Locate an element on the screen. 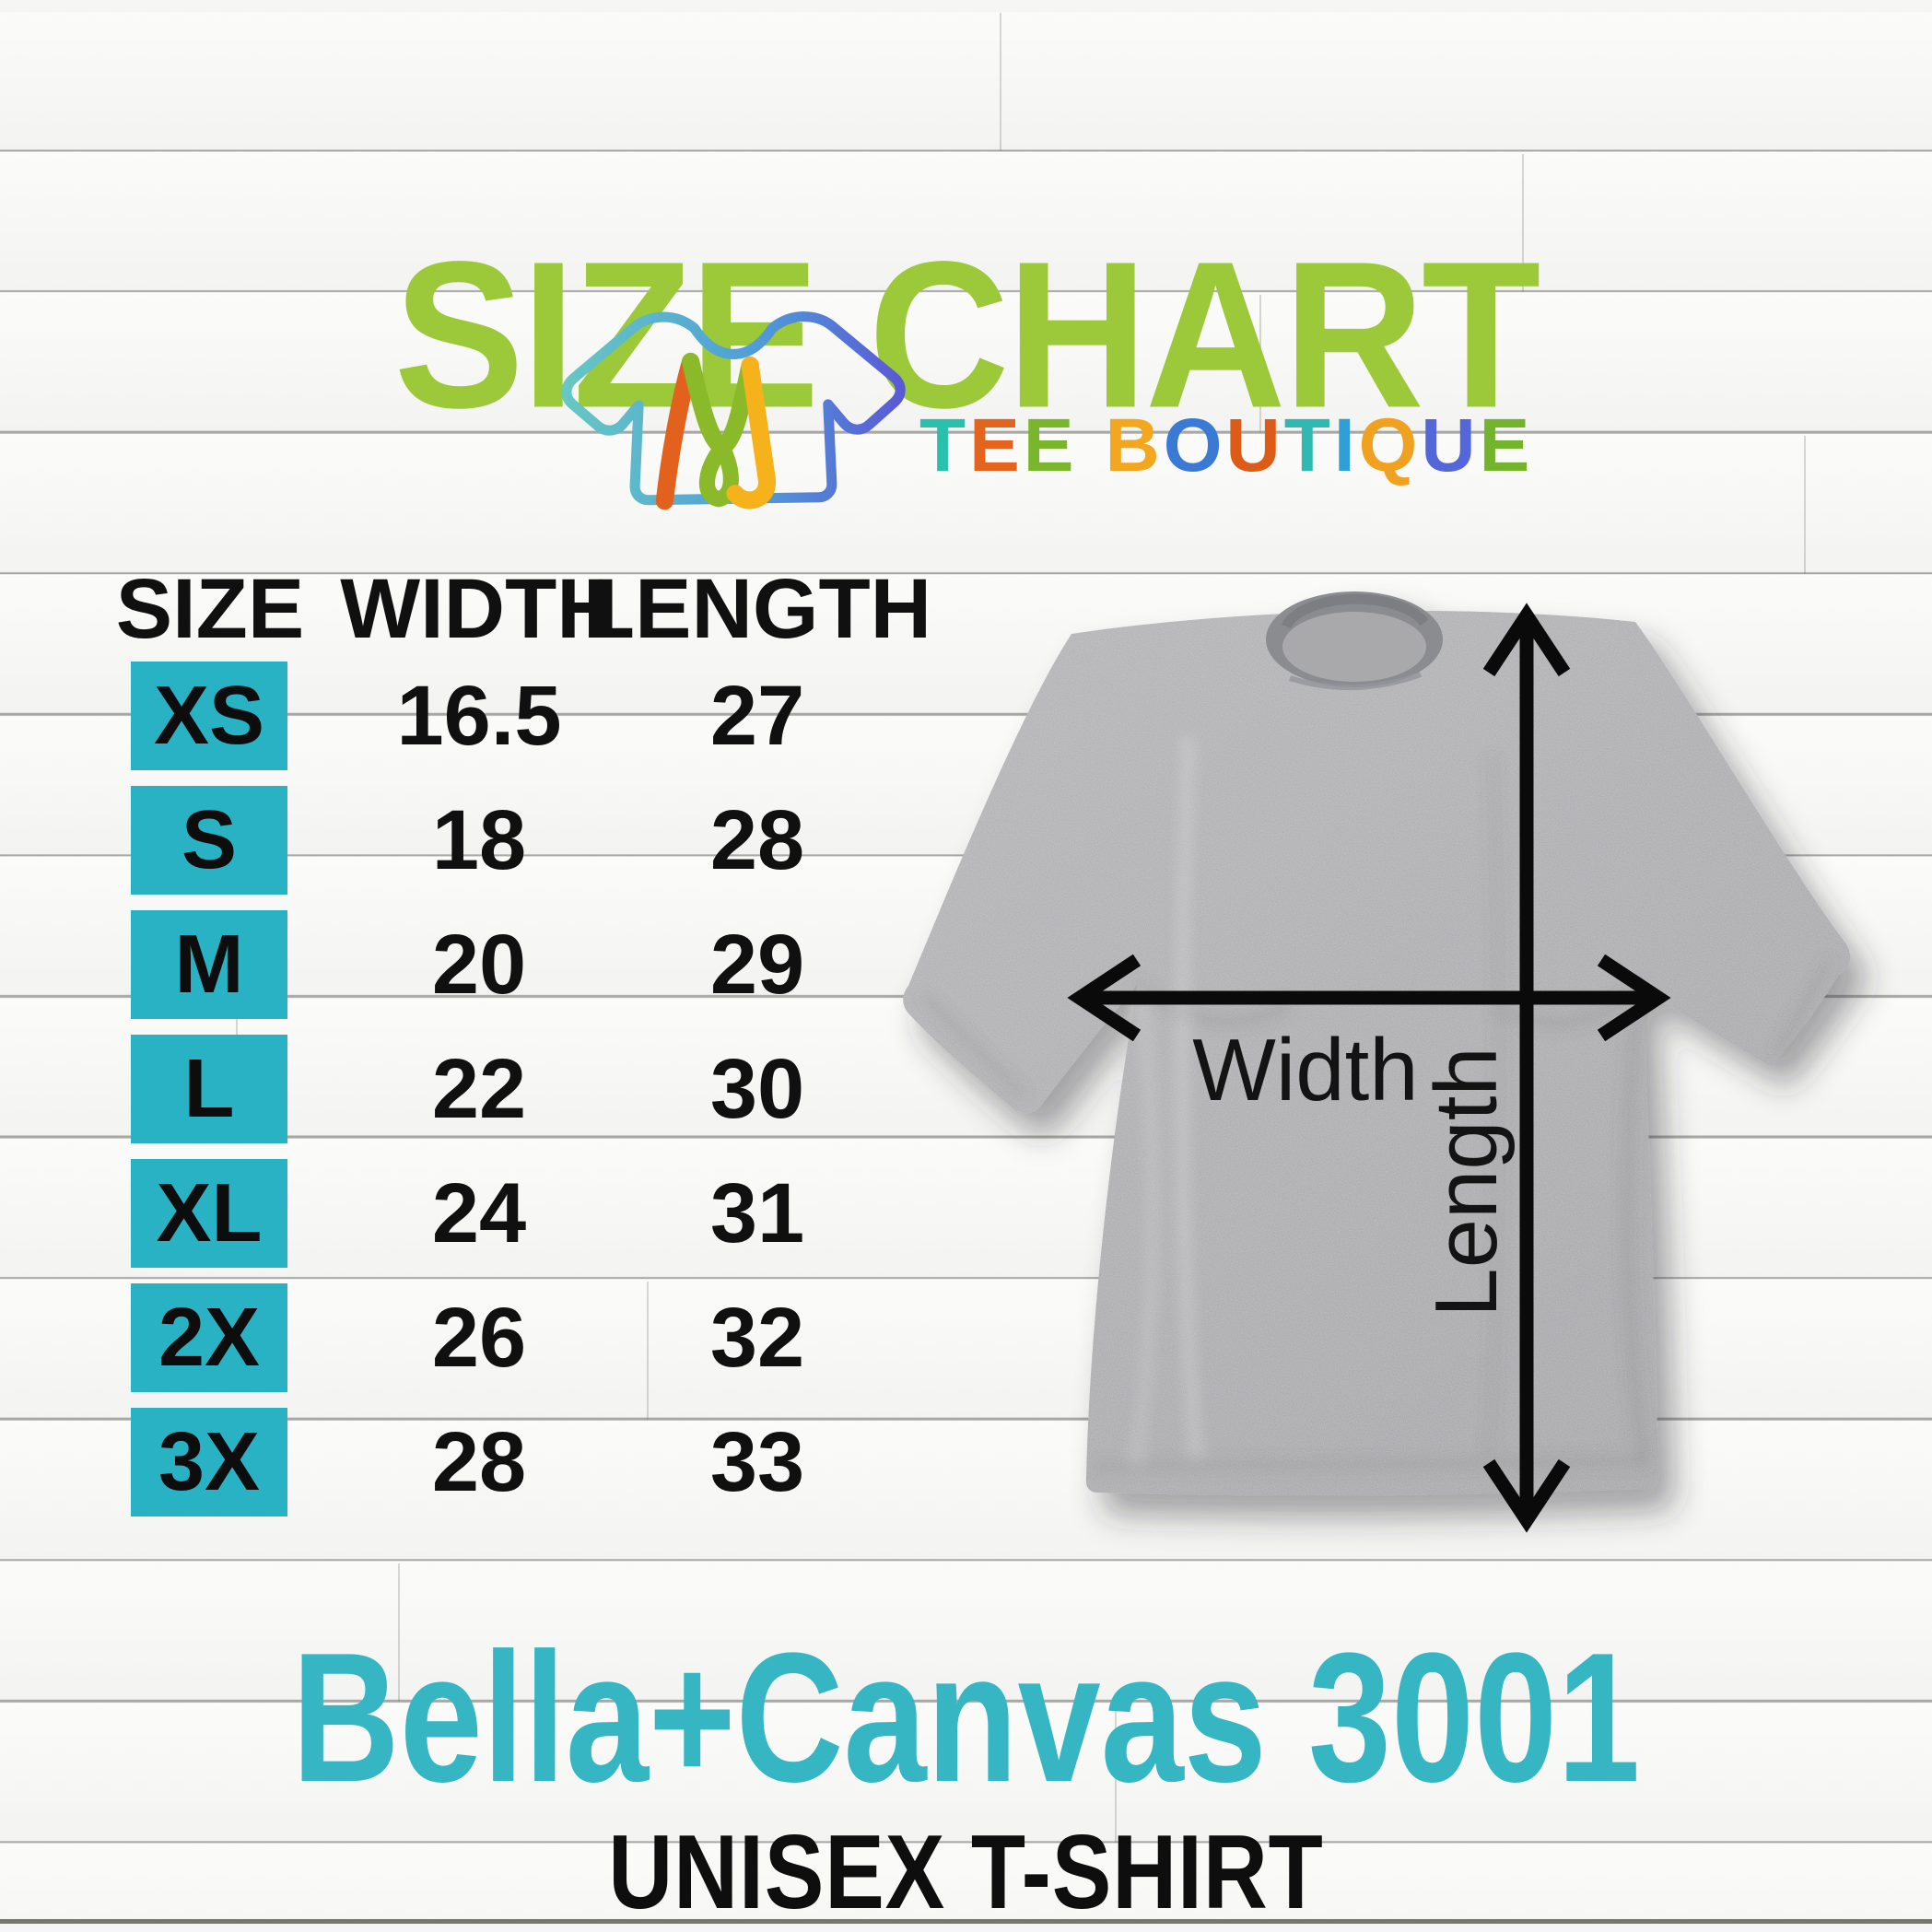 This screenshot has height=1932, width=1932. table-header-row: SIZE WIDTH LENGTH is located at coordinates (466, 609).